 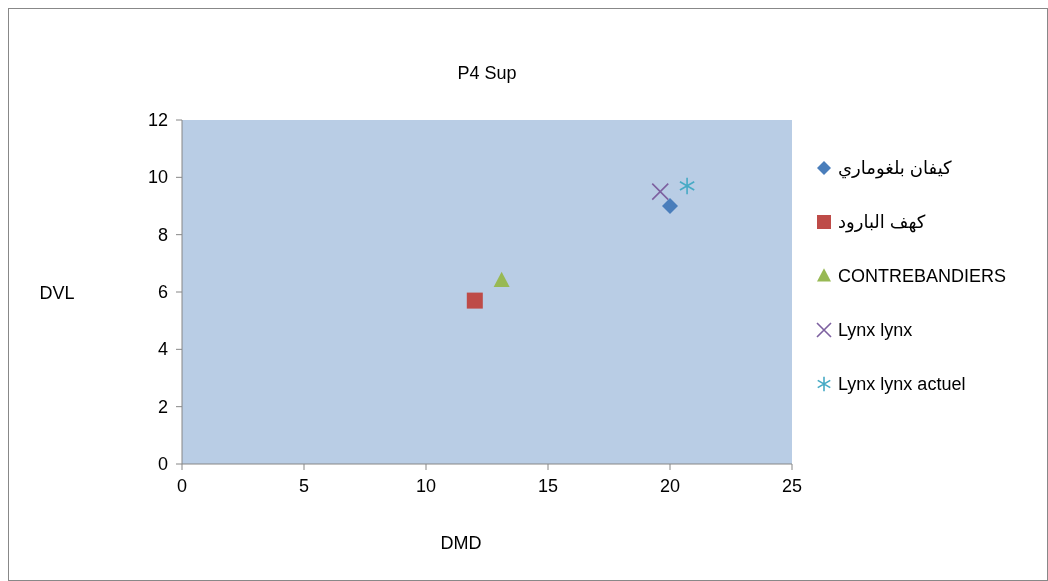 I want to click on x-axis-title: DMD, so click(x=461, y=543).